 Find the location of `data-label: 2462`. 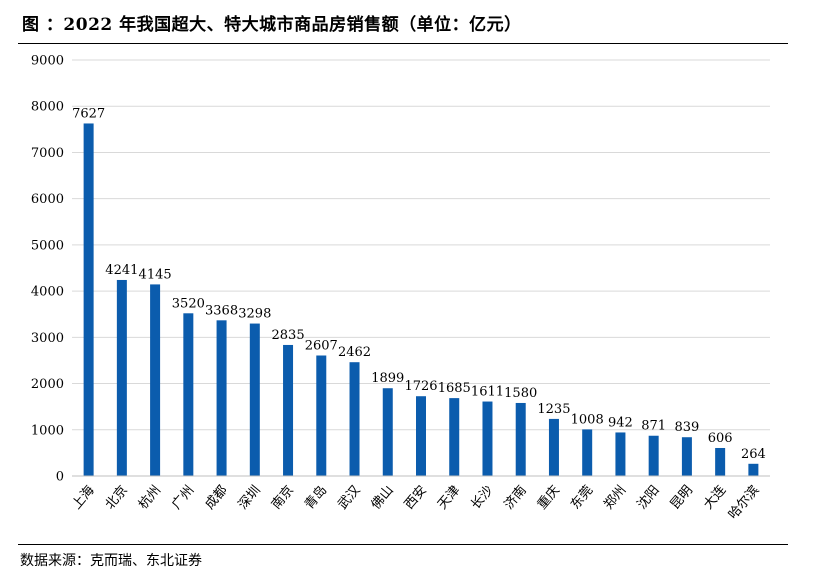

data-label: 2462 is located at coordinates (354, 352).